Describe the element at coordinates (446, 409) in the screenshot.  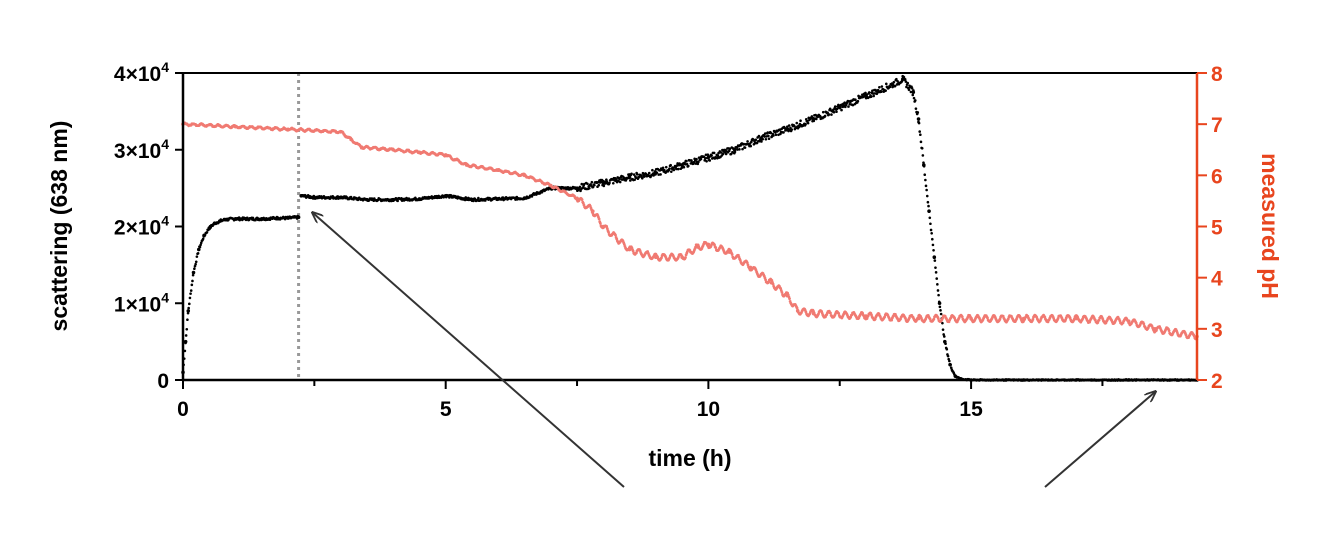
I see `x-tick-label: 5` at that location.